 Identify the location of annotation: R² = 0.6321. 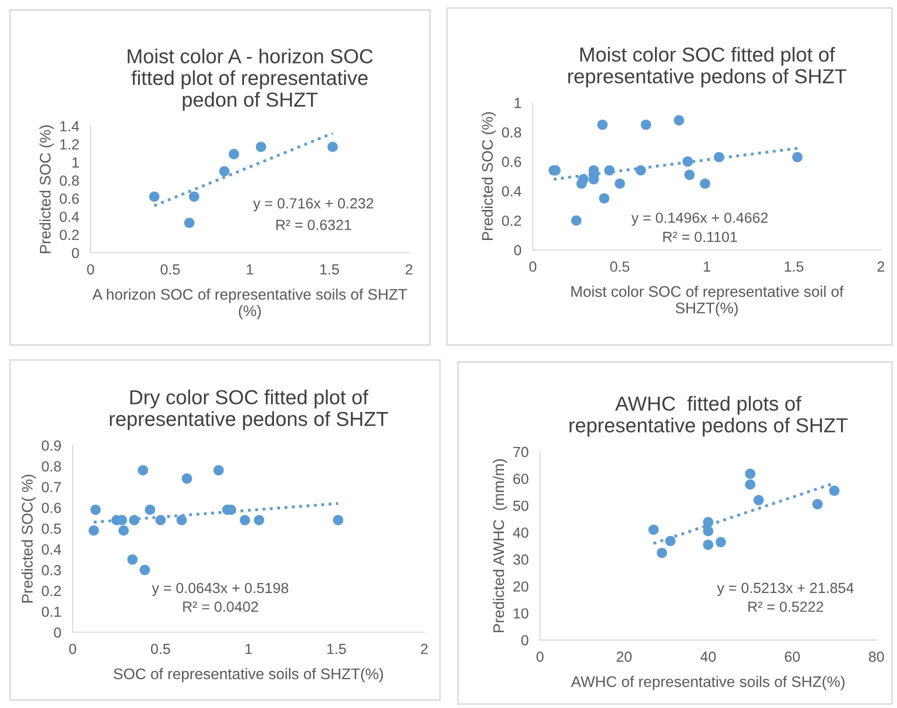
(314, 225).